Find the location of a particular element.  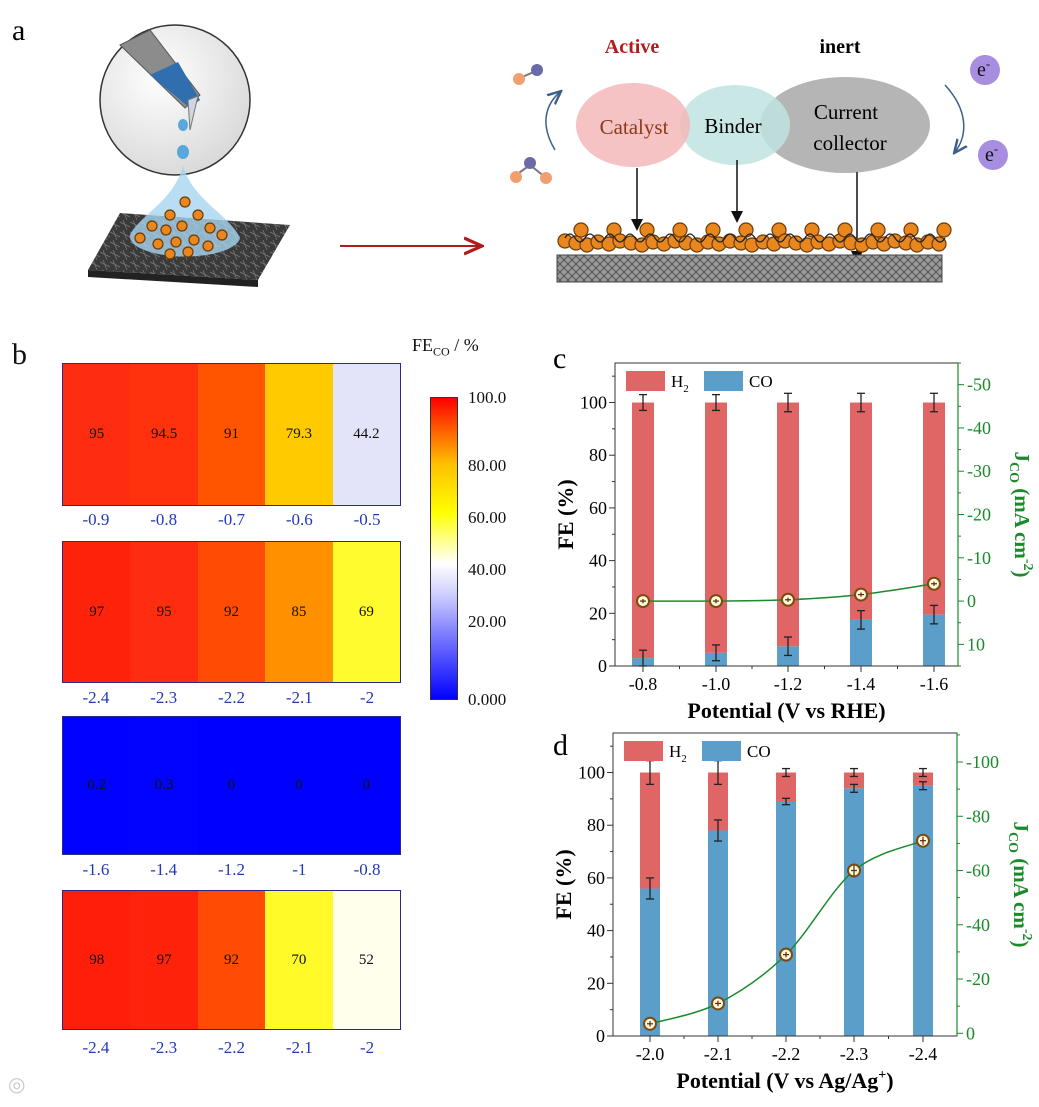

heatmap-cell: 97 is located at coordinates (164, 960).